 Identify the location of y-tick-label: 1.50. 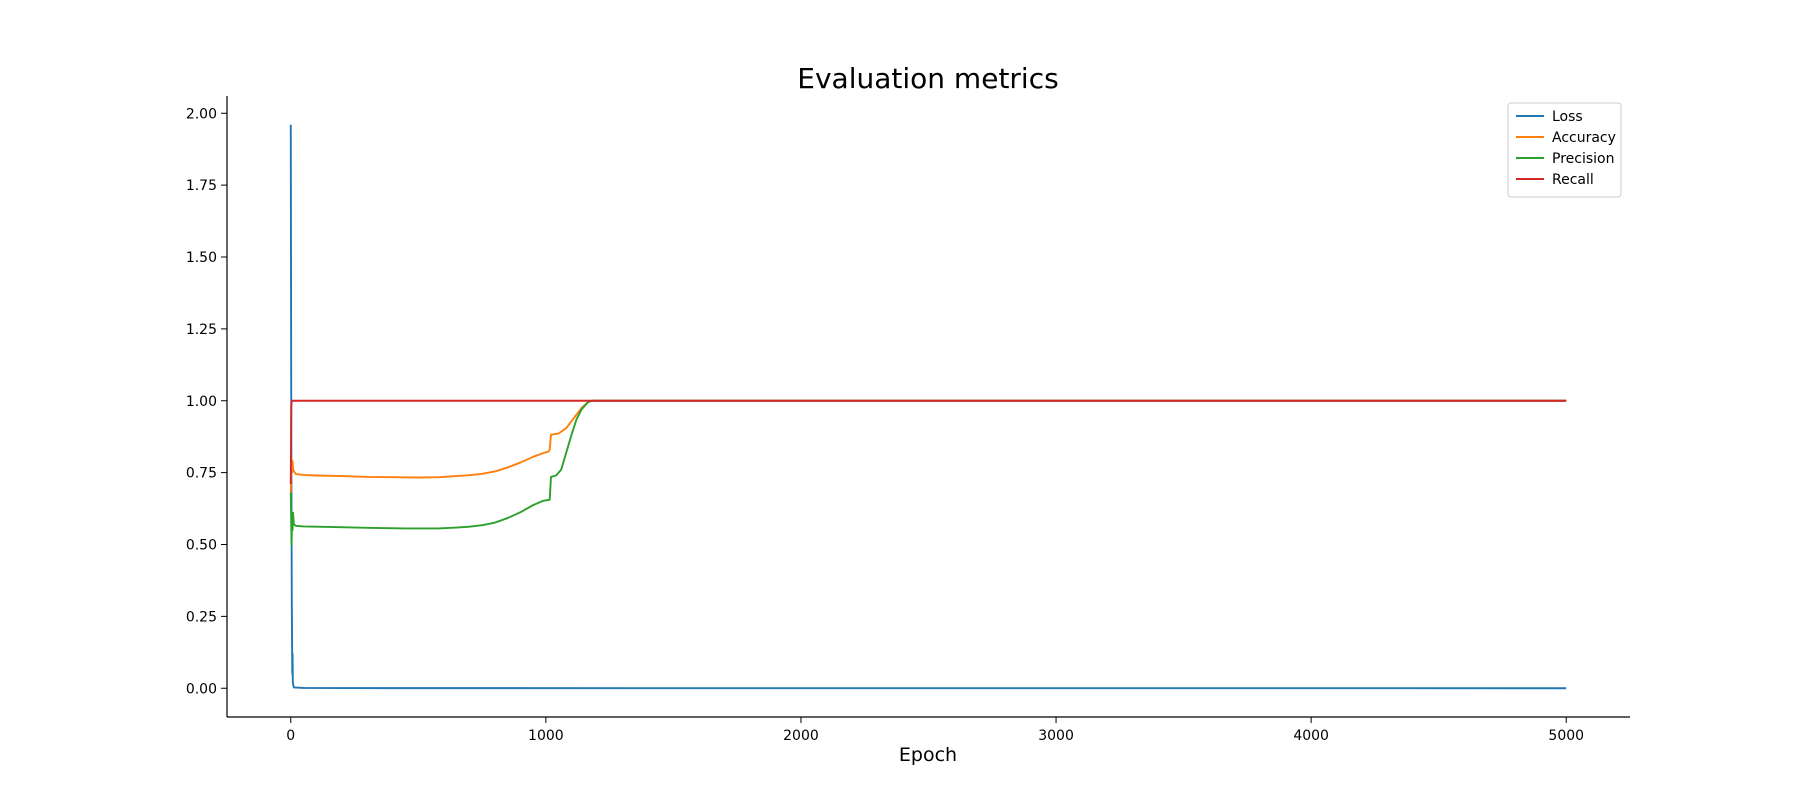
(201, 258).